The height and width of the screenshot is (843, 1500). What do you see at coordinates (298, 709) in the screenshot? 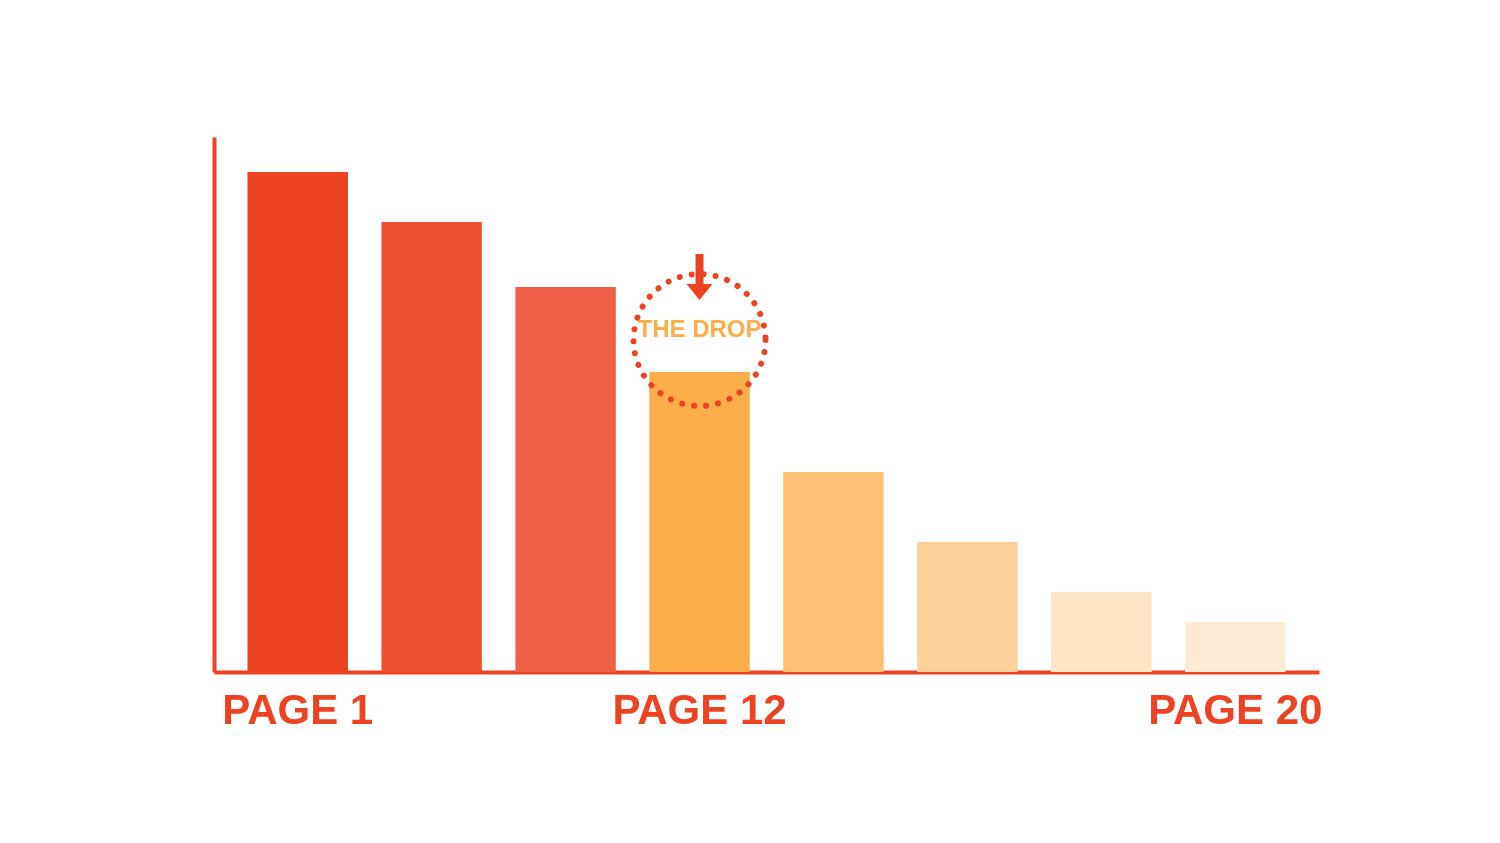
I see `x-tick-label: PAGE 1` at bounding box center [298, 709].